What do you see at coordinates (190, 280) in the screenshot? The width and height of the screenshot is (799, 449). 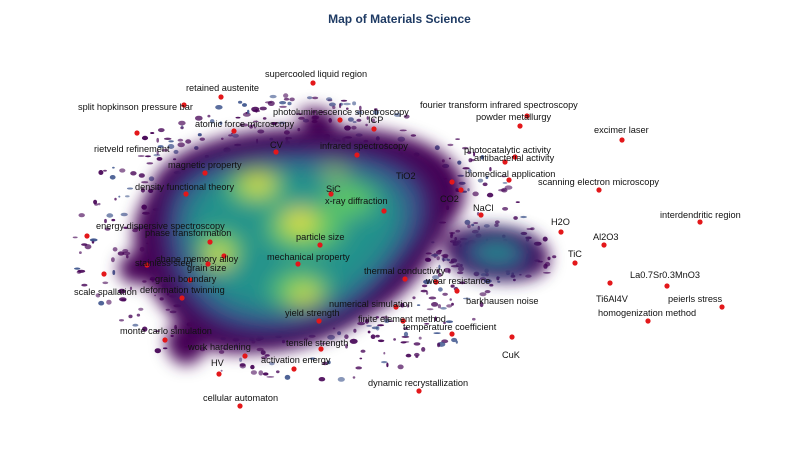 I see `term-point-grain-boundary` at bounding box center [190, 280].